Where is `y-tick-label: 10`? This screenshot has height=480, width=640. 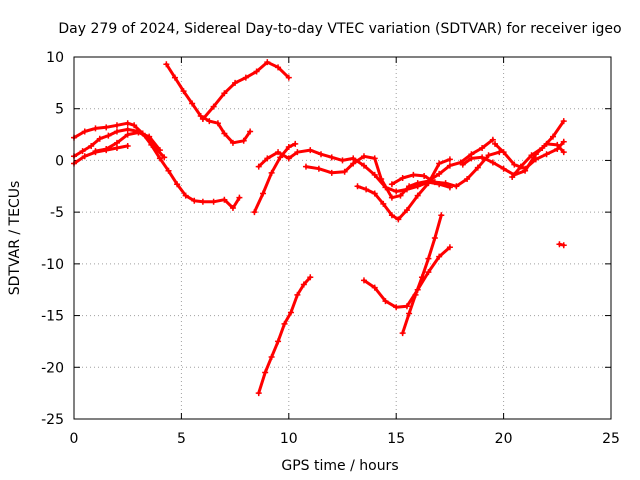
y-tick-label: 10 is located at coordinates (55, 58).